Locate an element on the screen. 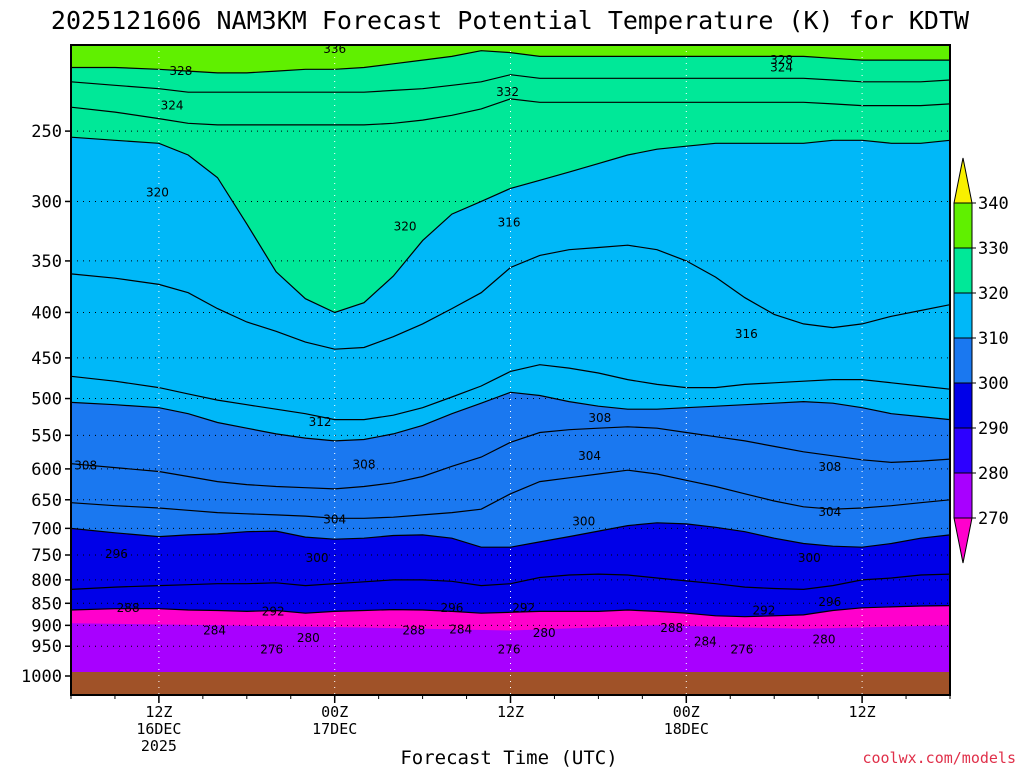 The width and height of the screenshot is (1024, 768). x-tick-label: 17DEC is located at coordinates (334, 729).